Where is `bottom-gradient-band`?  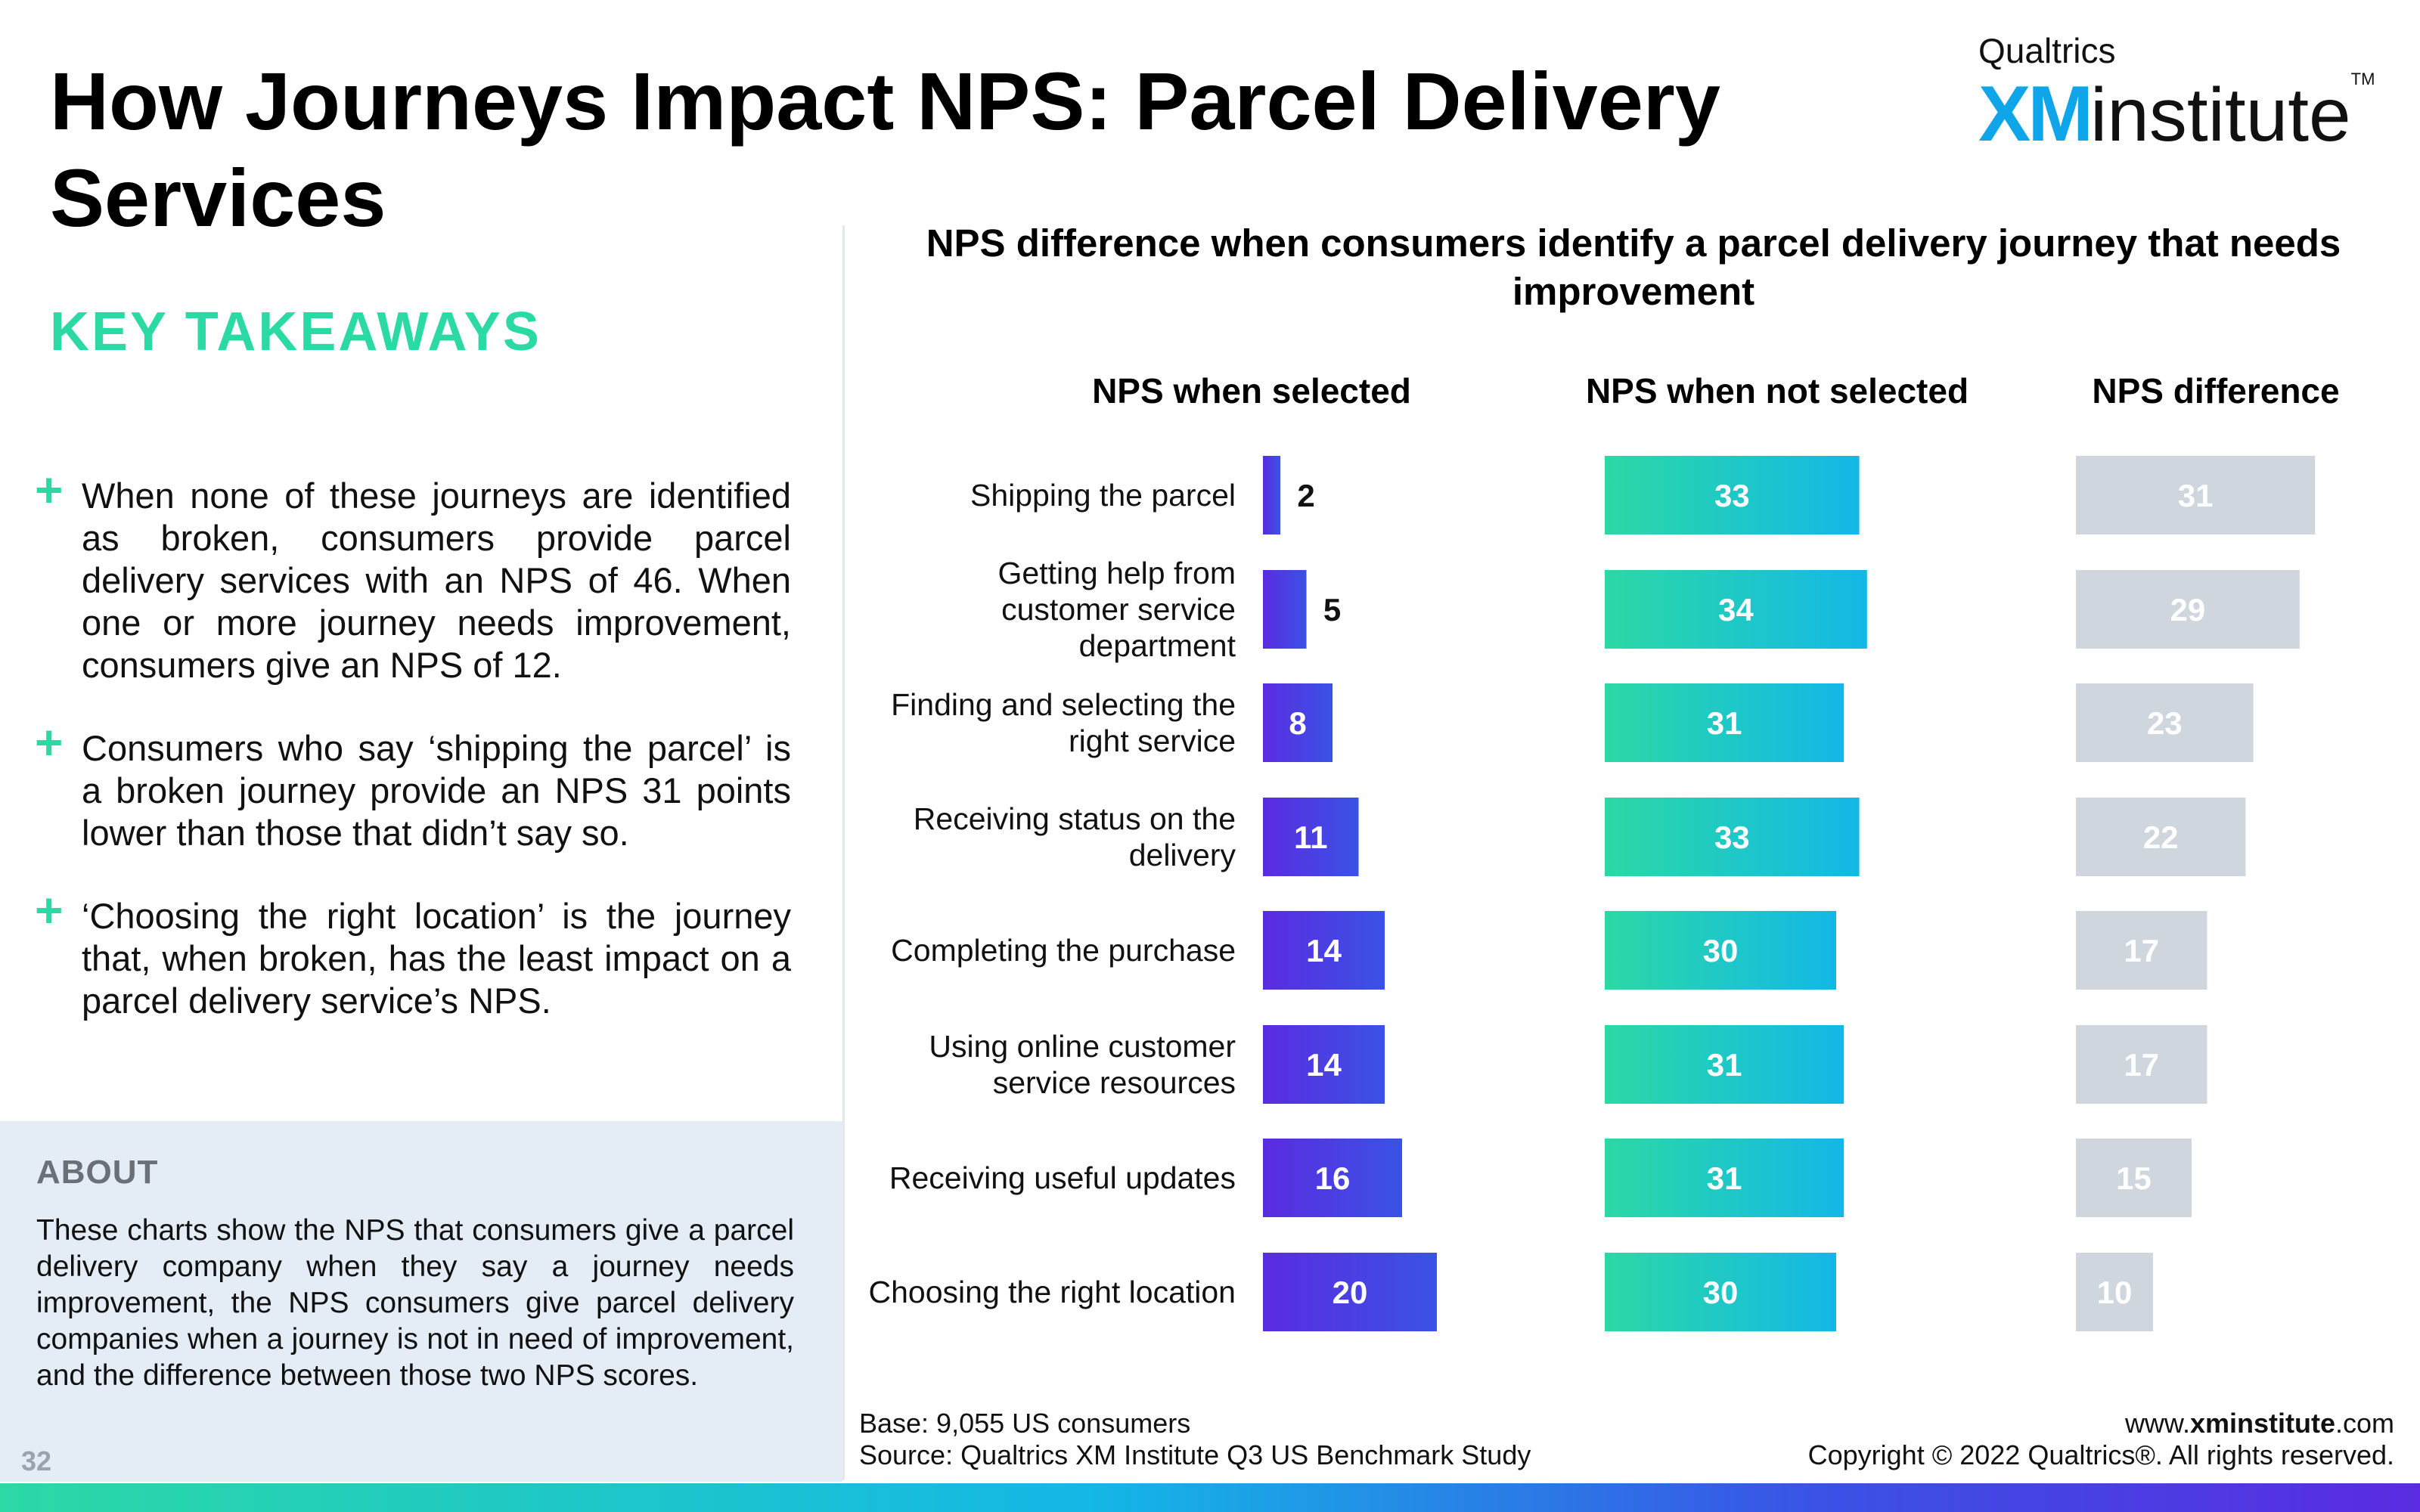
bottom-gradient-band is located at coordinates (1210, 1497).